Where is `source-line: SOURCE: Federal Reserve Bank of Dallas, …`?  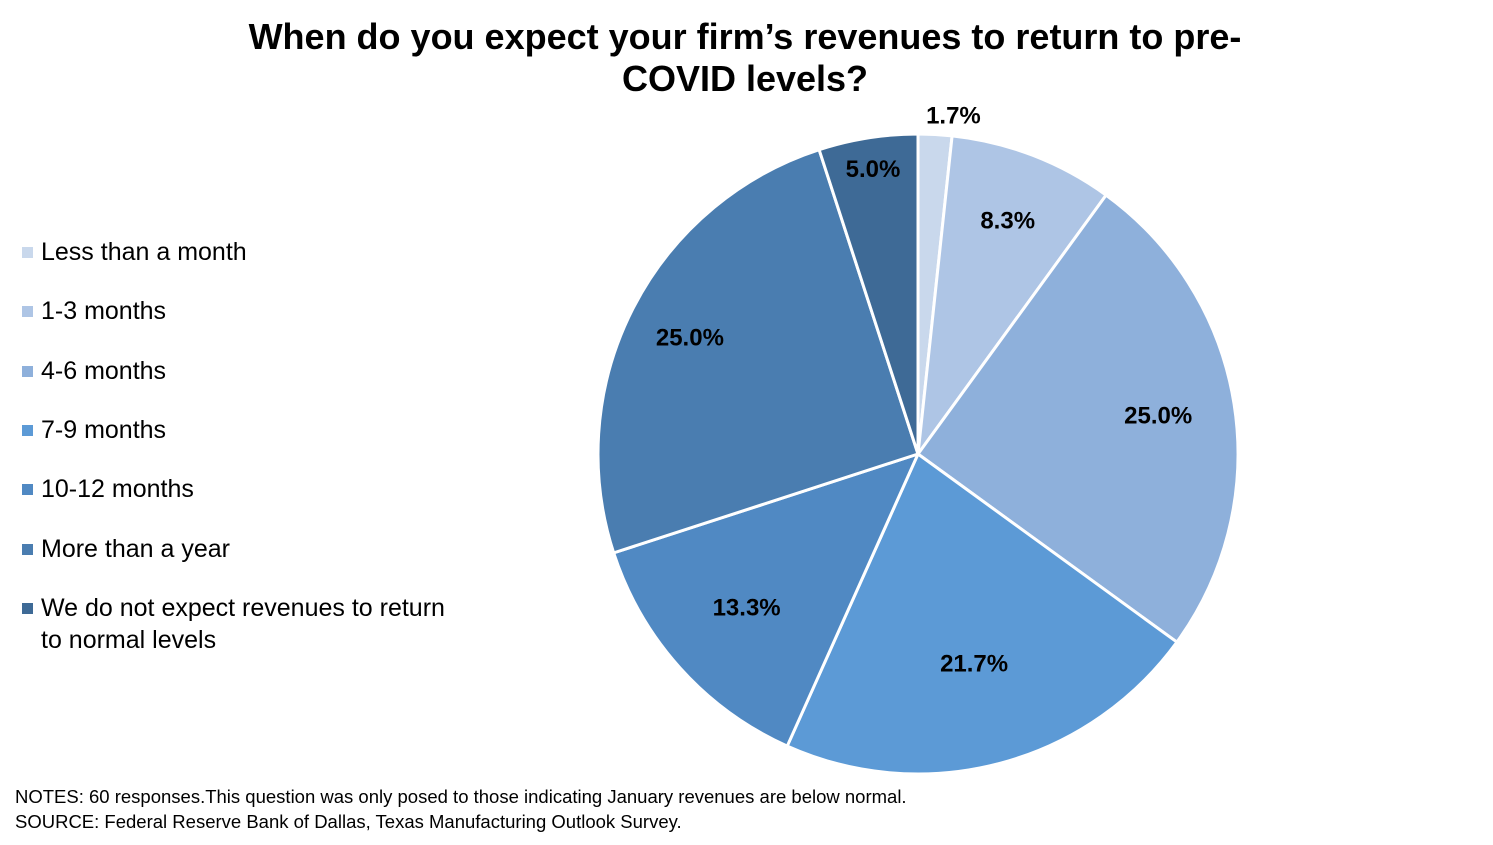 source-line: SOURCE: Federal Reserve Bank of Dallas, … is located at coordinates (348, 821).